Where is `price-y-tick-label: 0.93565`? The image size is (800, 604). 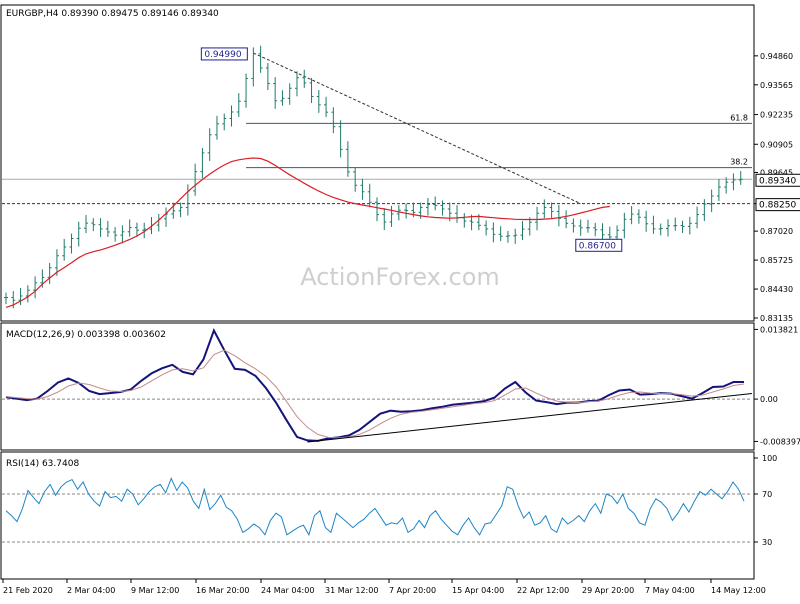
price-y-tick-label: 0.93565 is located at coordinates (776, 85).